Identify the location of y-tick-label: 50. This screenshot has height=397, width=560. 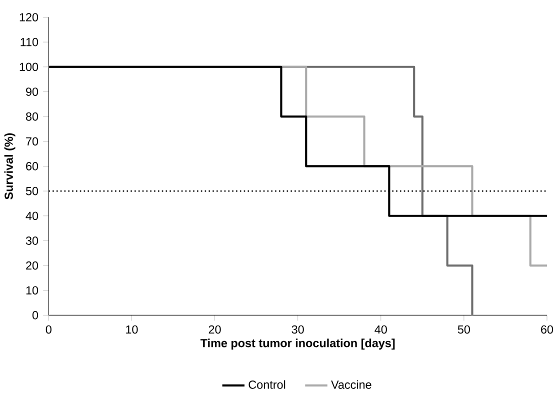
(32, 191).